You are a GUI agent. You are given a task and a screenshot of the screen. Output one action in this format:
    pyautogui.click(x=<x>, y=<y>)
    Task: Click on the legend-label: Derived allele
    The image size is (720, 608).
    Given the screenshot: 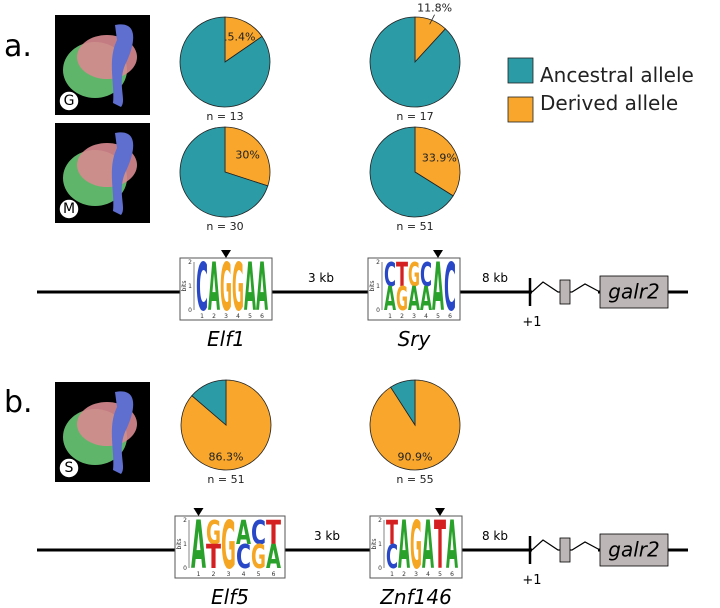 What is the action you would take?
    pyautogui.click(x=609, y=103)
    